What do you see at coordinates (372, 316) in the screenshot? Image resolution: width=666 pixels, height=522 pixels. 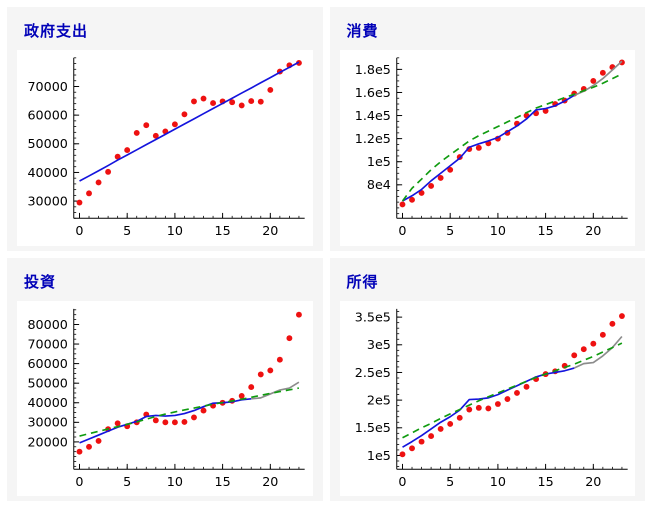 I see `y-tick-label: 3.5e5` at bounding box center [372, 316].